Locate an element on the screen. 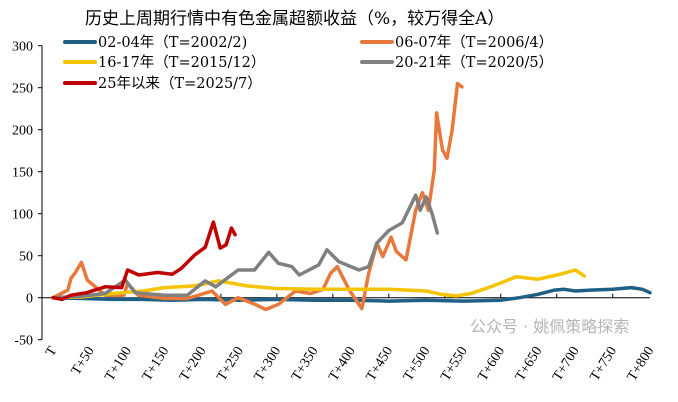  x-tick-label: T is located at coordinates (51, 352).